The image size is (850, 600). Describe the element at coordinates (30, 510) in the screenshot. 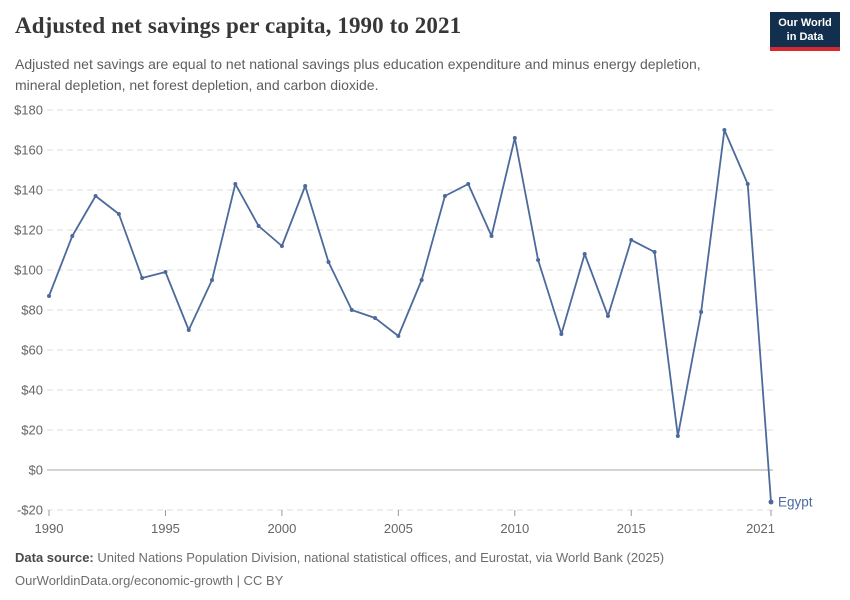

I see `y-axis-label: -$20` at that location.